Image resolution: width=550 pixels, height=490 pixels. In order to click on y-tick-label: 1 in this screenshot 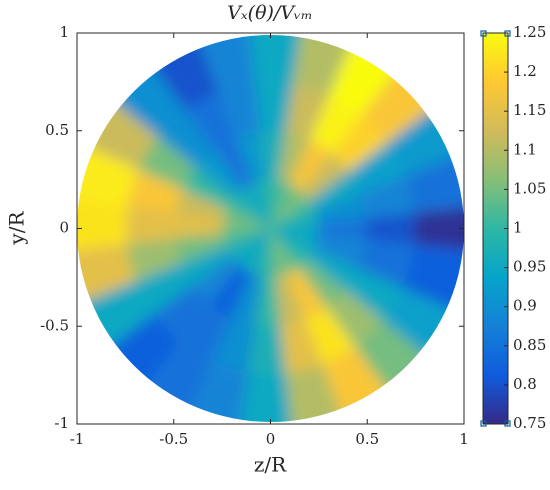, I will do `click(64, 32)`.